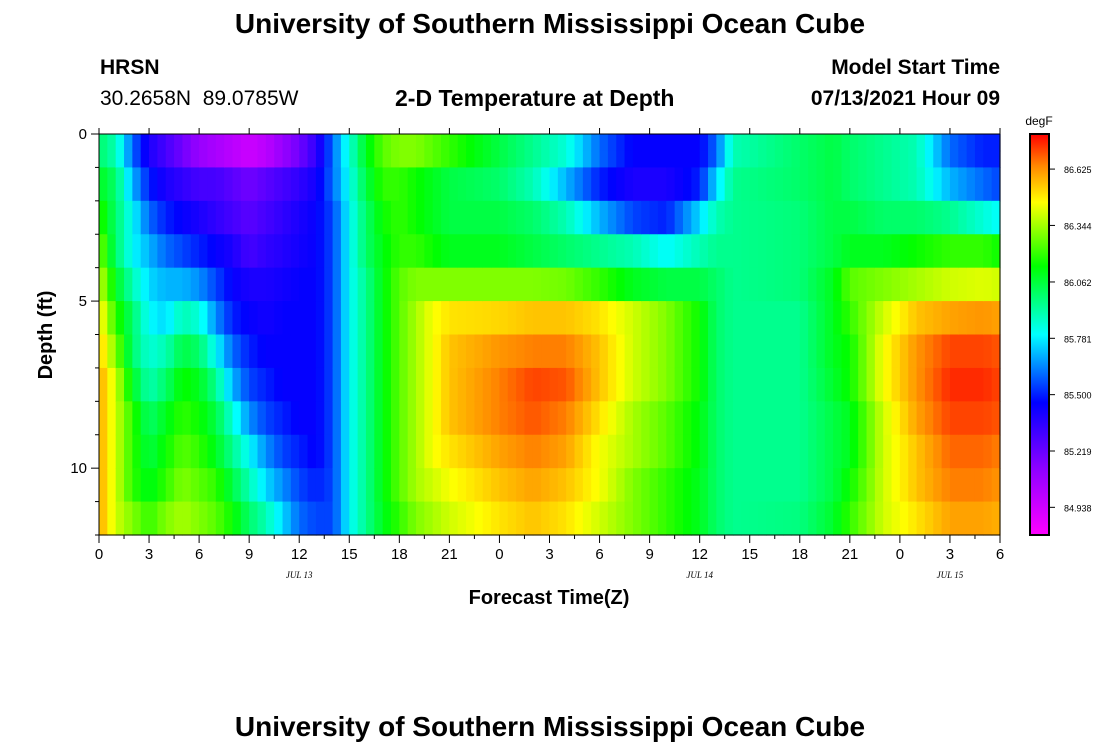 This screenshot has height=750, width=1100. I want to click on x-tick-label: 0, so click(99, 554).